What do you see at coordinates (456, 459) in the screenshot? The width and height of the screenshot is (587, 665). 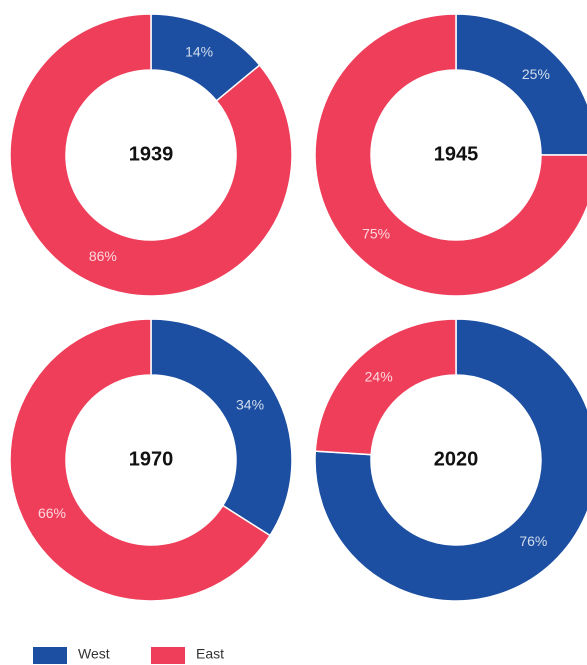 I see `chart-title: 2020` at bounding box center [456, 459].